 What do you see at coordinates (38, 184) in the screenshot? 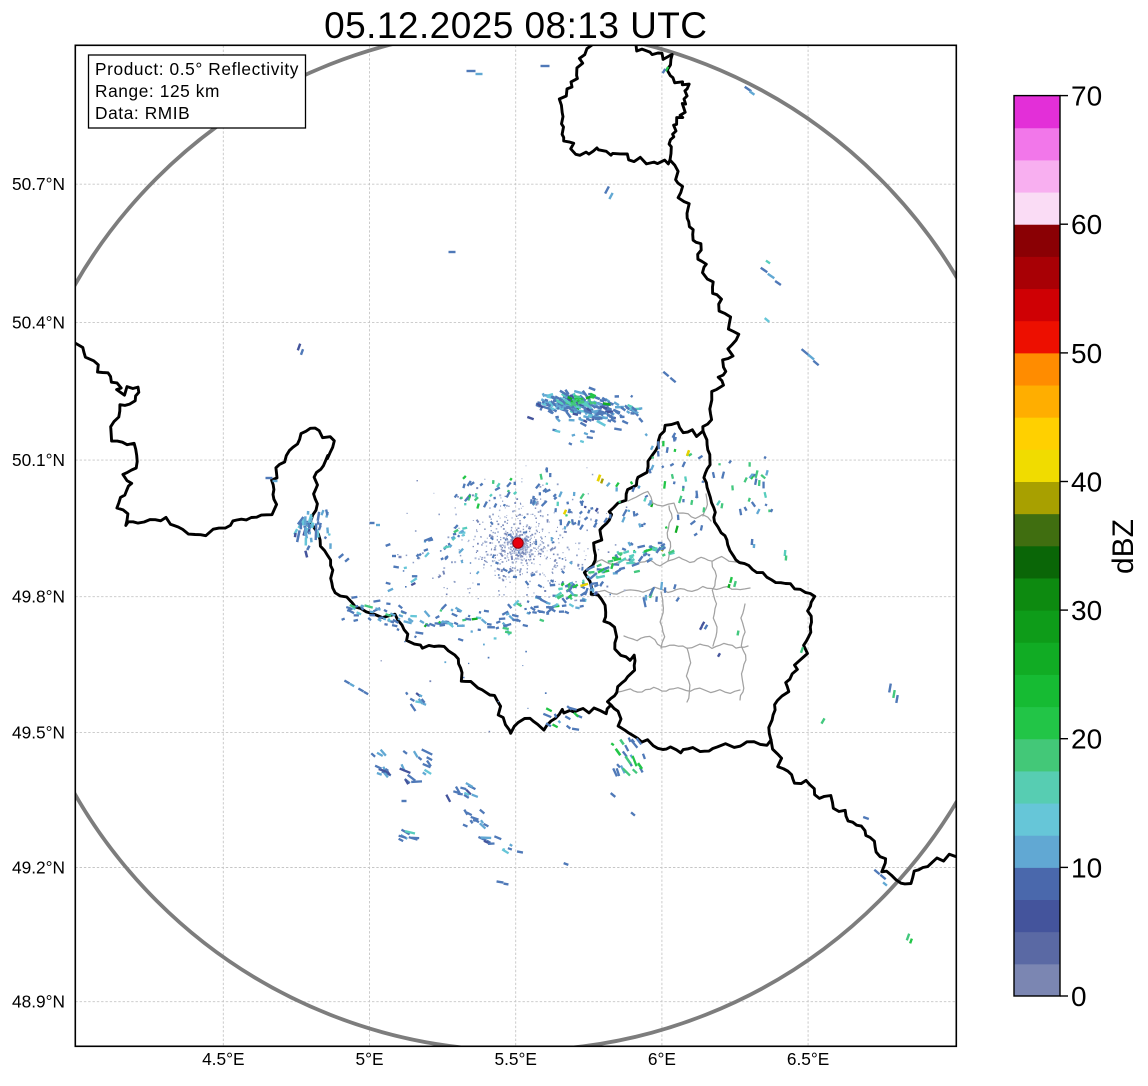
I see `svg-text: 50.7°N` at bounding box center [38, 184].